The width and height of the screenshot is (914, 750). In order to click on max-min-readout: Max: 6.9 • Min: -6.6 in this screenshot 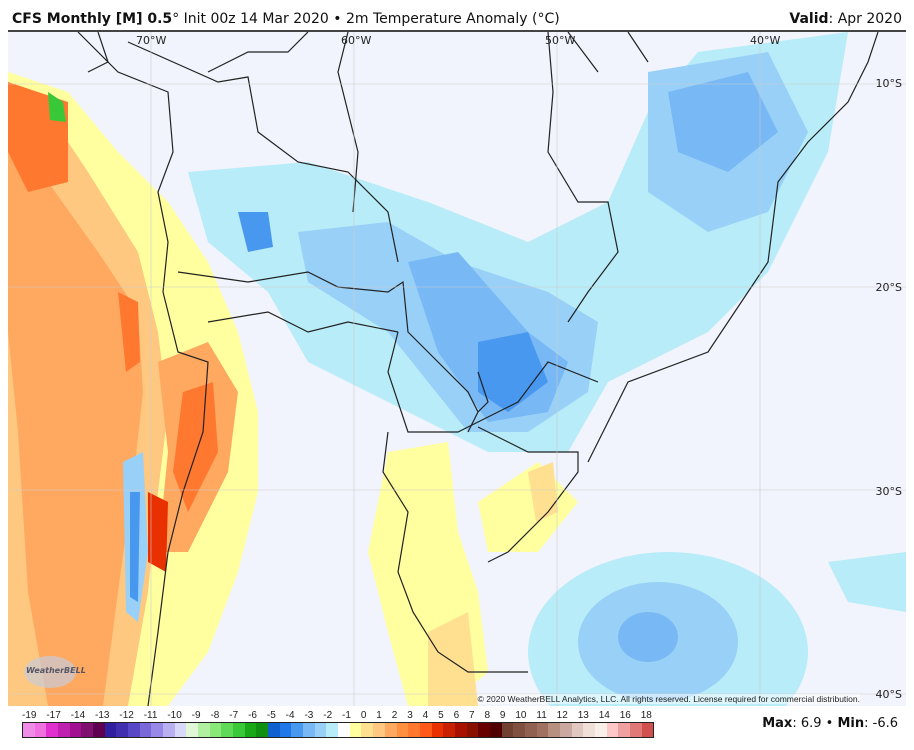, I will do `click(830, 723)`.